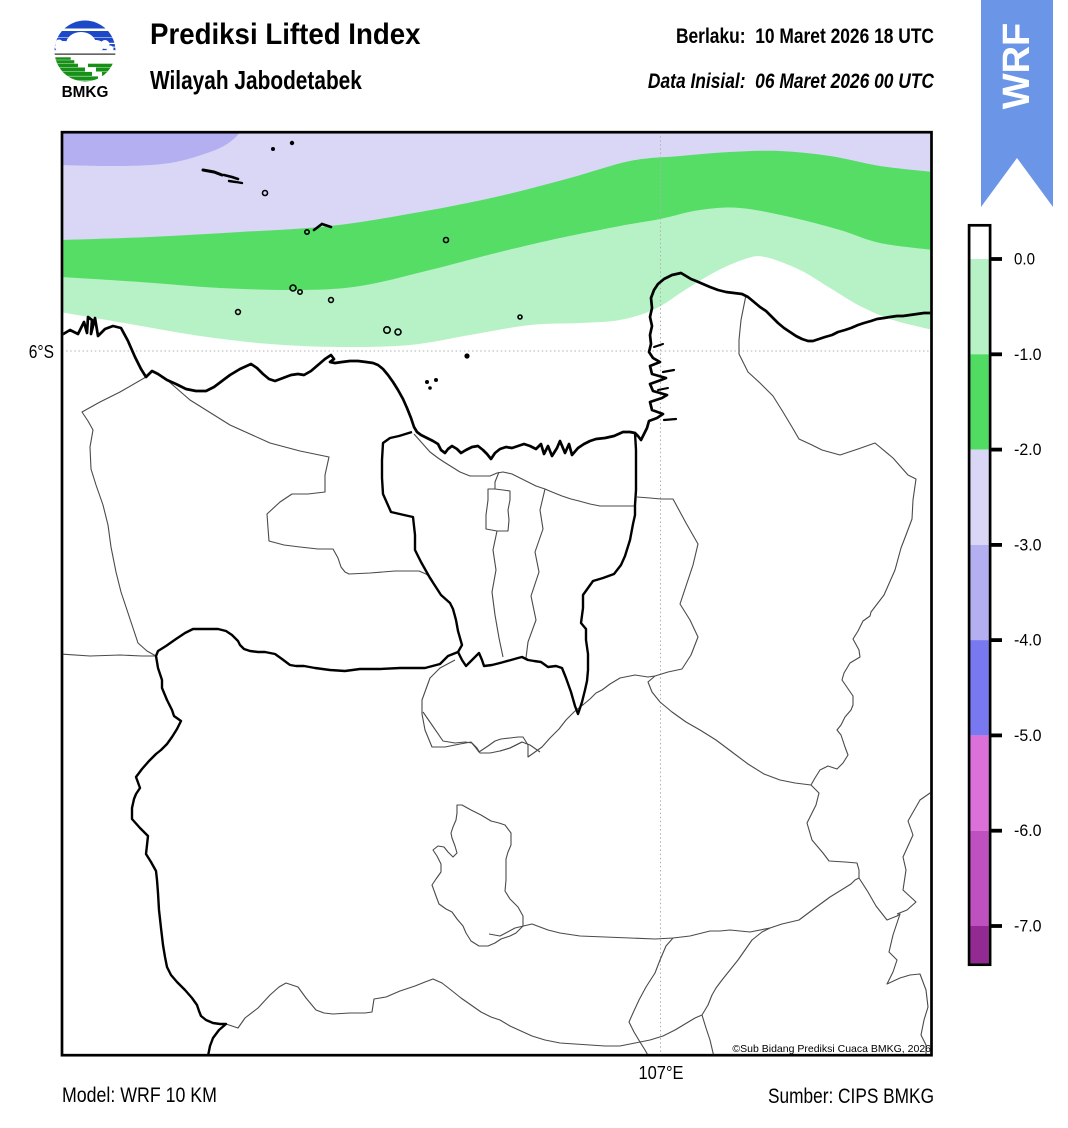 The height and width of the screenshot is (1128, 1068). What do you see at coordinates (85, 92) in the screenshot?
I see `svg-text: BMKG` at bounding box center [85, 92].